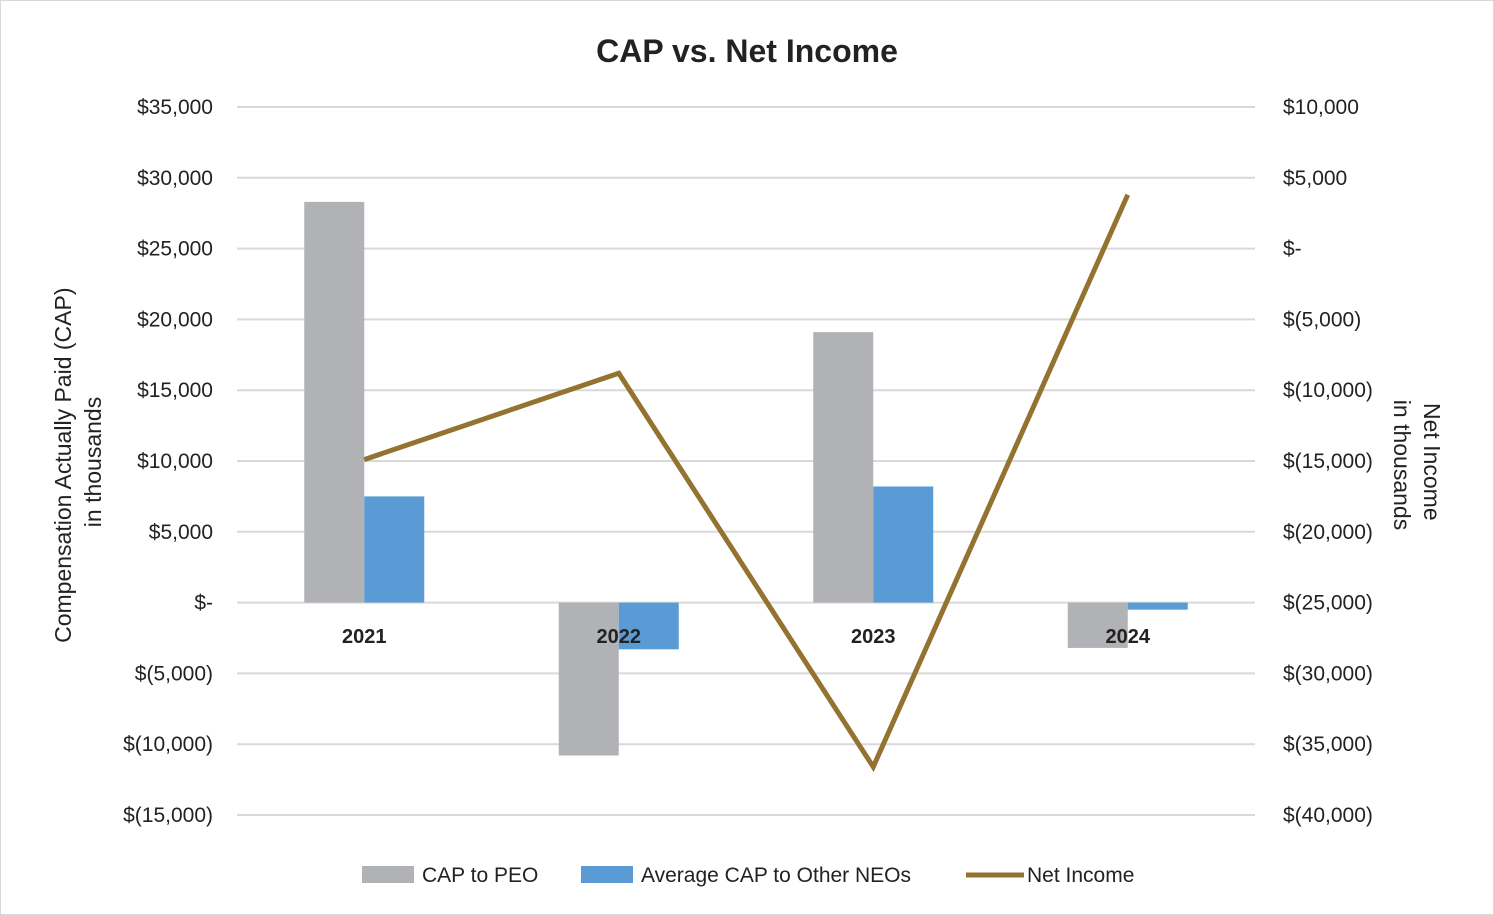 This screenshot has height=915, width=1494. What do you see at coordinates (1328, 744) in the screenshot?
I see `right-tick-label: $(35,000)` at bounding box center [1328, 744].